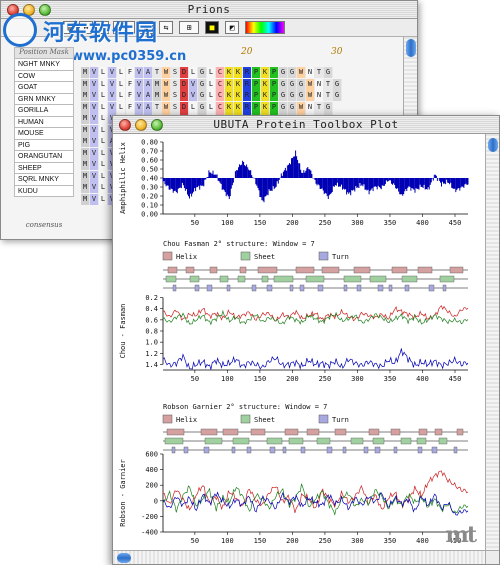  What do you see at coordinates (151, 470) in the screenshot?
I see `y-tick-label: 400` at bounding box center [151, 470].